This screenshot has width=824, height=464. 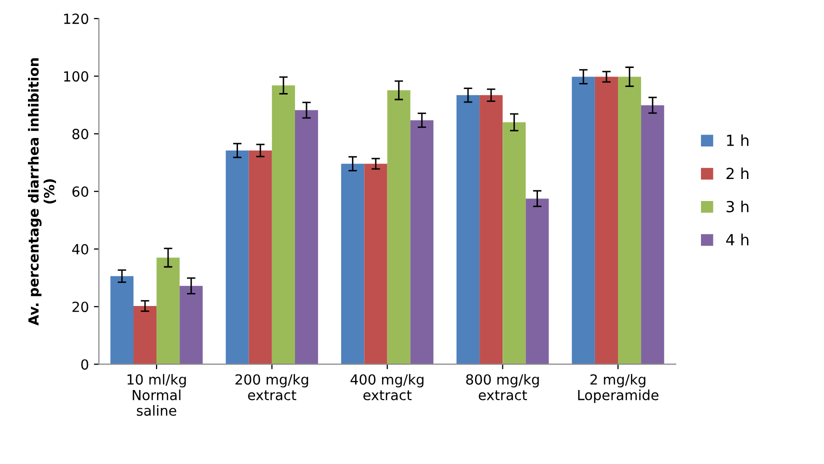 I want to click on x-tick-label: 2 mg/kg Loperamide, so click(x=618, y=388).